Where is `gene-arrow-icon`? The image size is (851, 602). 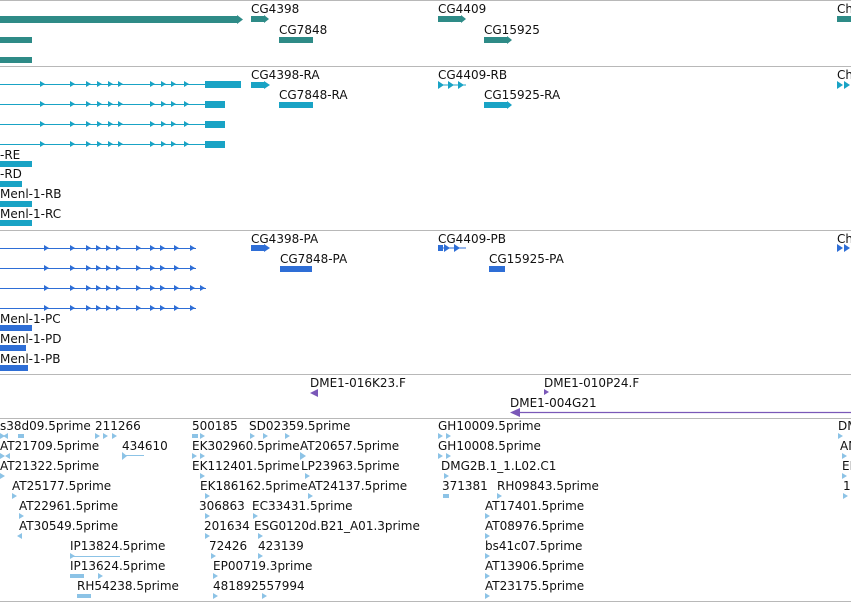
gene-arrow-icon is located at coordinates (509, 40).